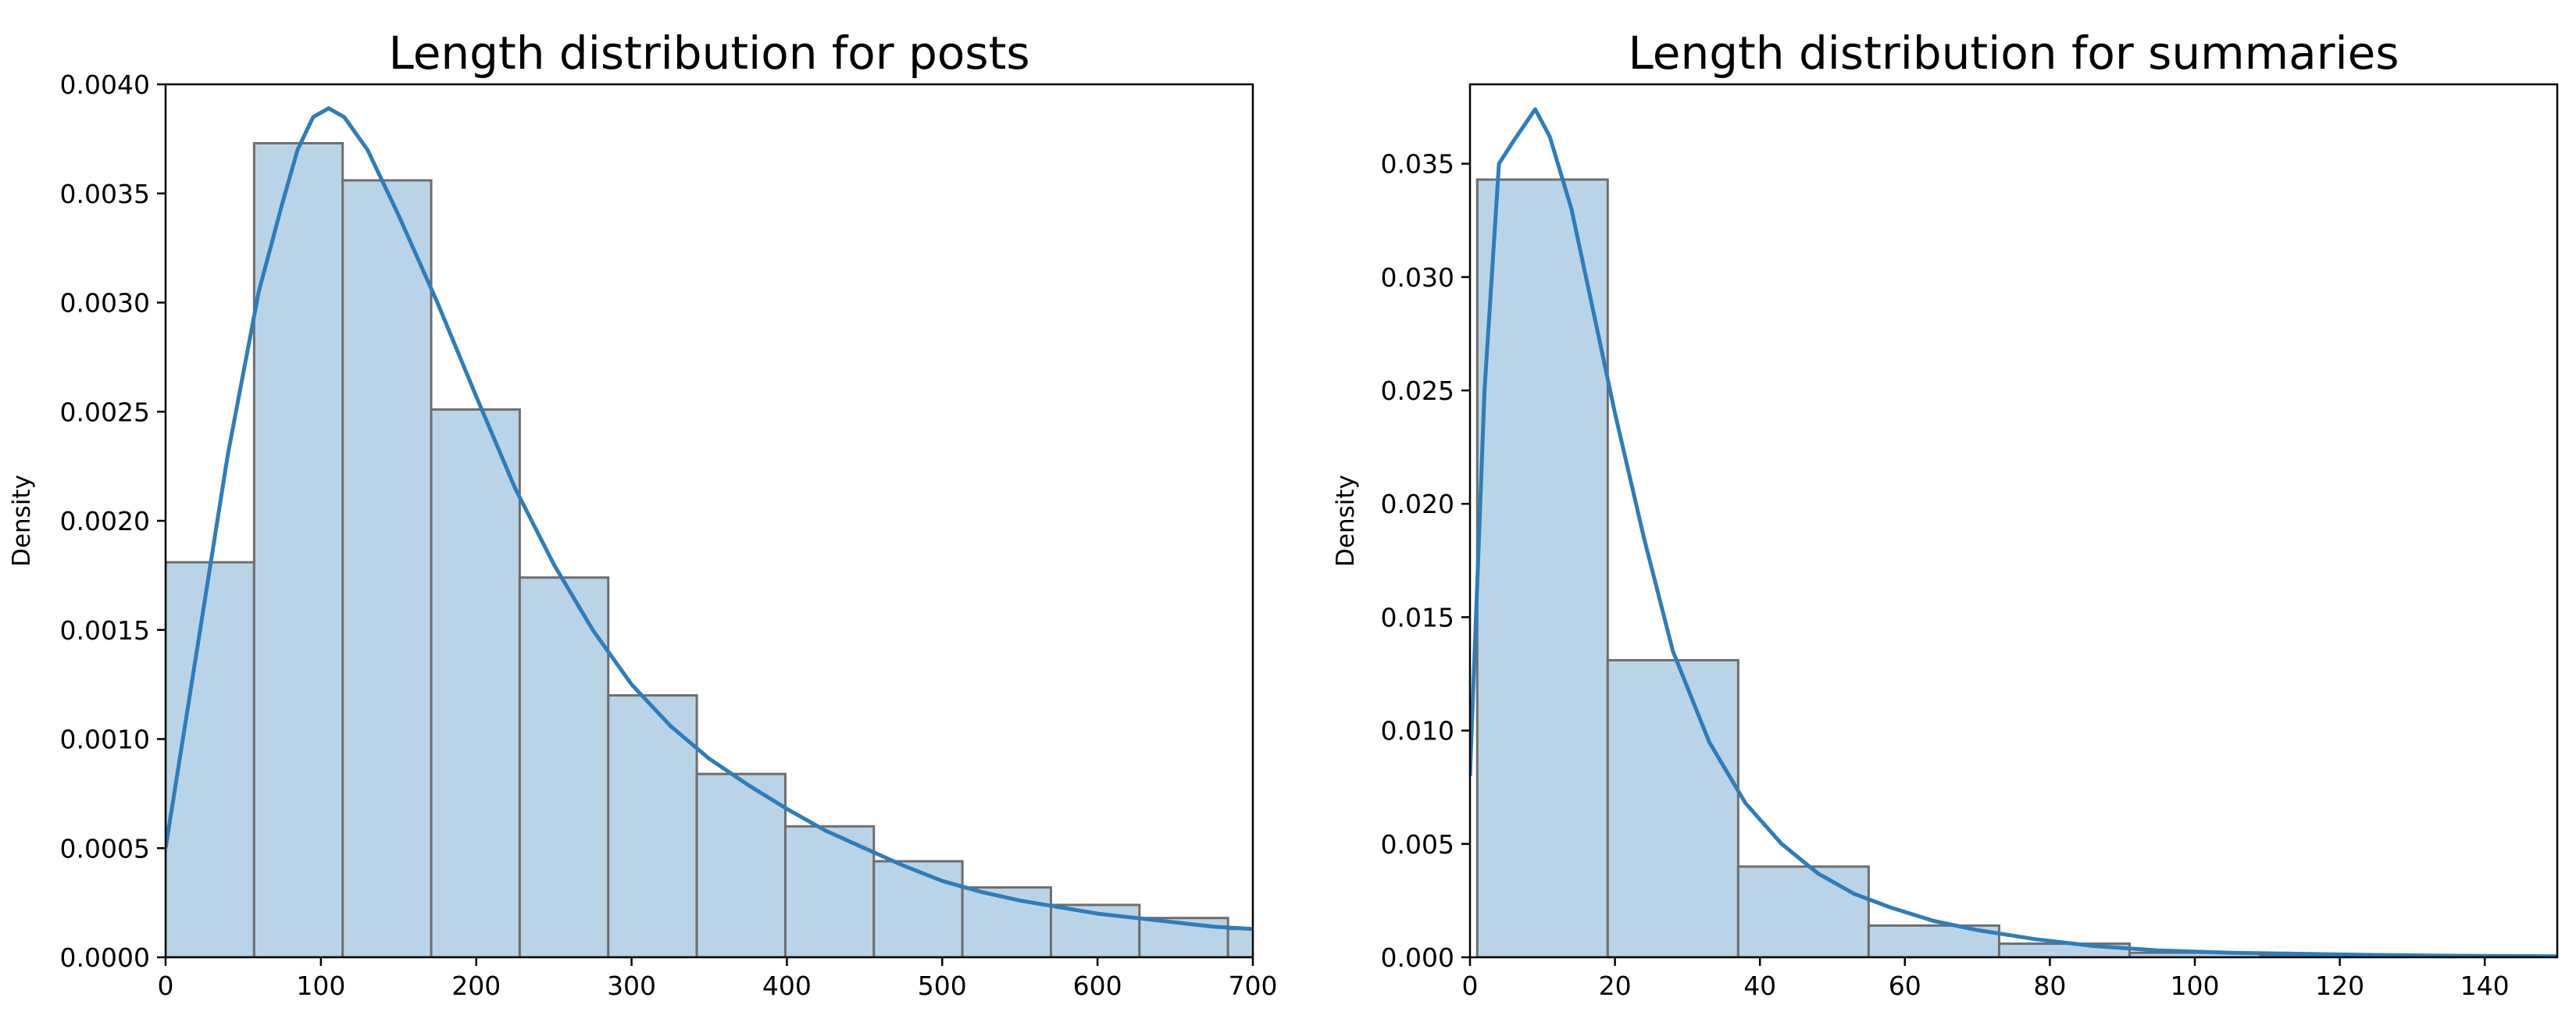 The image size is (2576, 1026). I want to click on y-tick-label: 0.0035, so click(105, 194).